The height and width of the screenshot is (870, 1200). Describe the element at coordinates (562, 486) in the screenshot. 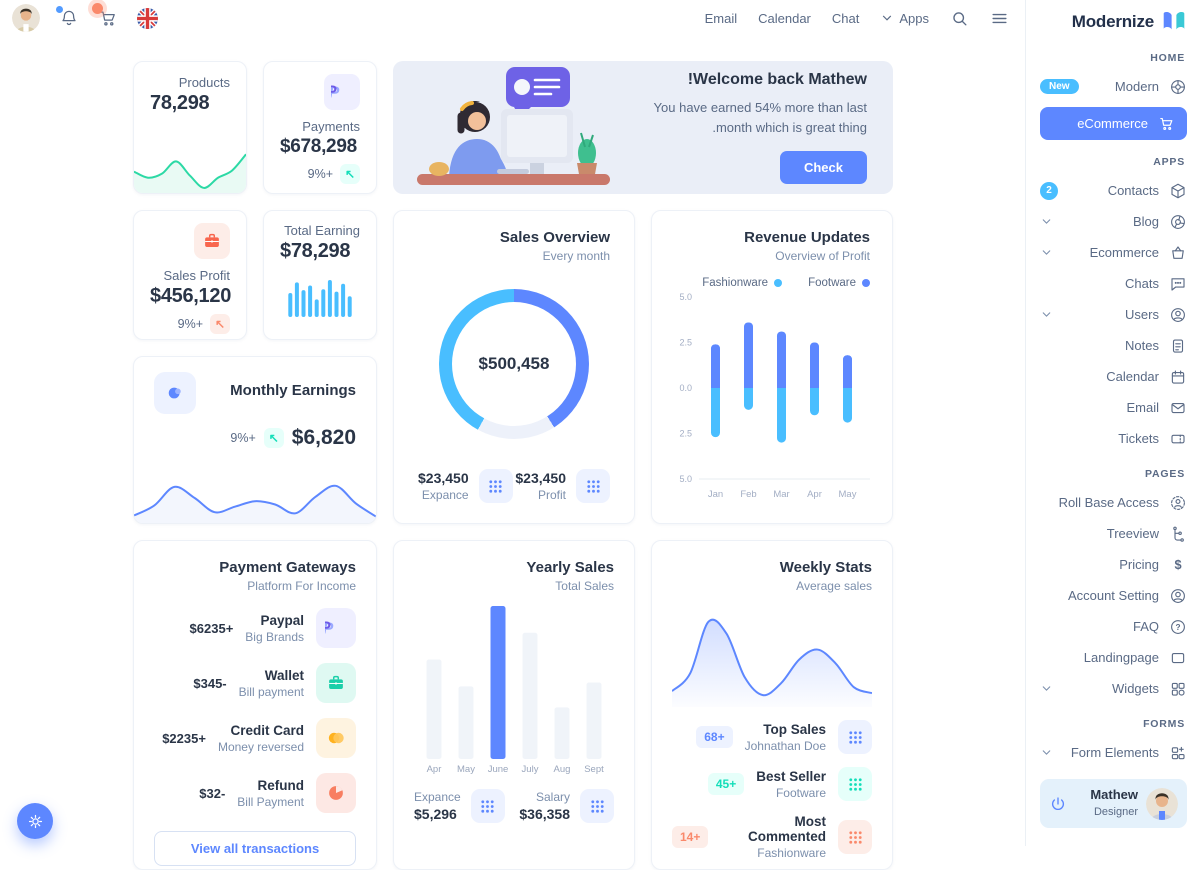

I see `profit-stat: $23,450 Profit` at that location.